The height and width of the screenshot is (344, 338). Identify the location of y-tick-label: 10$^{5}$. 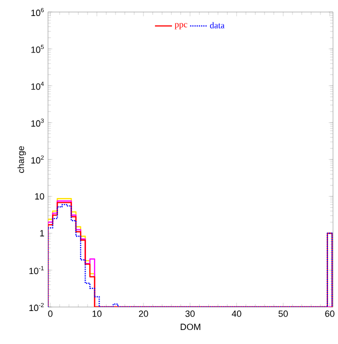
(37, 48).